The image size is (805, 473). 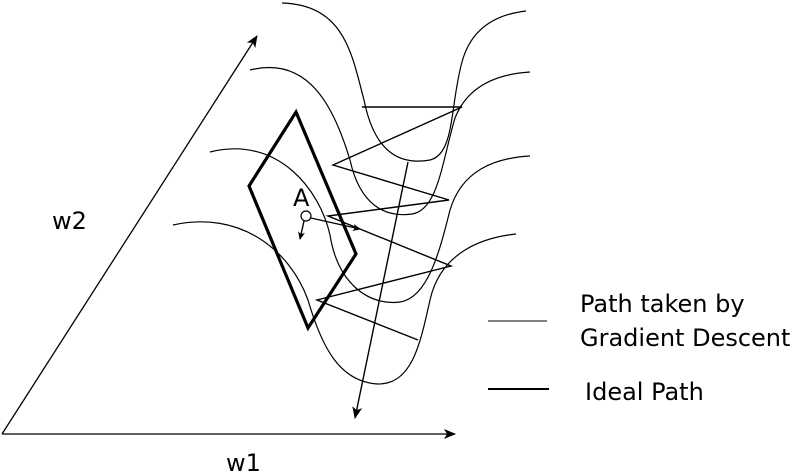 I want to click on w2-axis-label: w2, so click(x=69, y=221).